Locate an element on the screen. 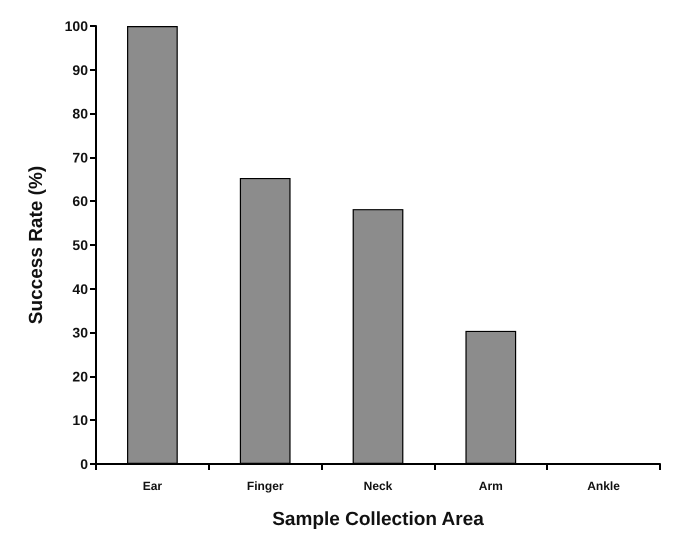 The image size is (674, 544). y-tick-label: 70 is located at coordinates (80, 157).